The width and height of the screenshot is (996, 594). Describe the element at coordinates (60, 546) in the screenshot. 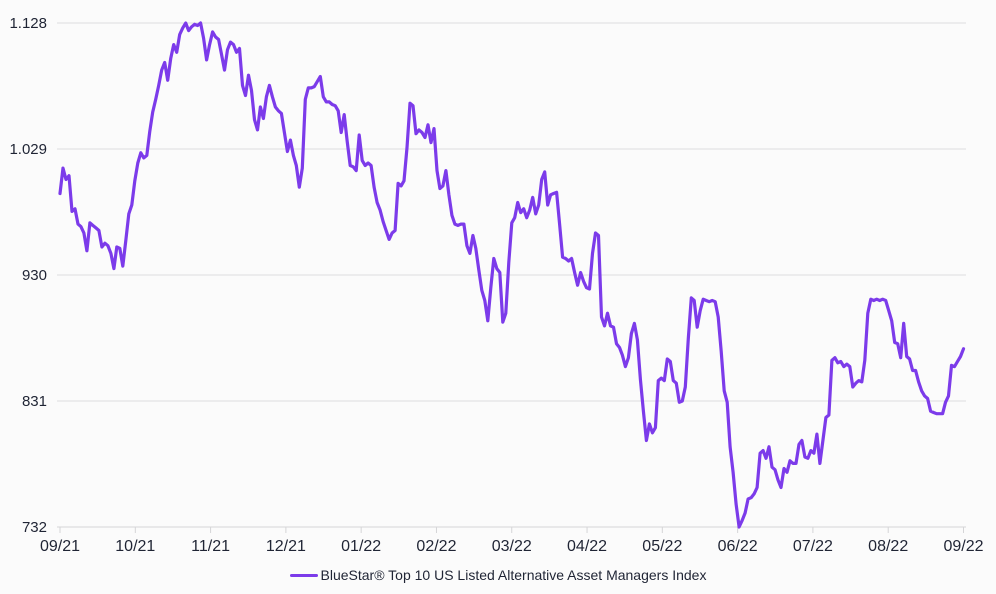

I see `x-tick-label: 09/21` at that location.